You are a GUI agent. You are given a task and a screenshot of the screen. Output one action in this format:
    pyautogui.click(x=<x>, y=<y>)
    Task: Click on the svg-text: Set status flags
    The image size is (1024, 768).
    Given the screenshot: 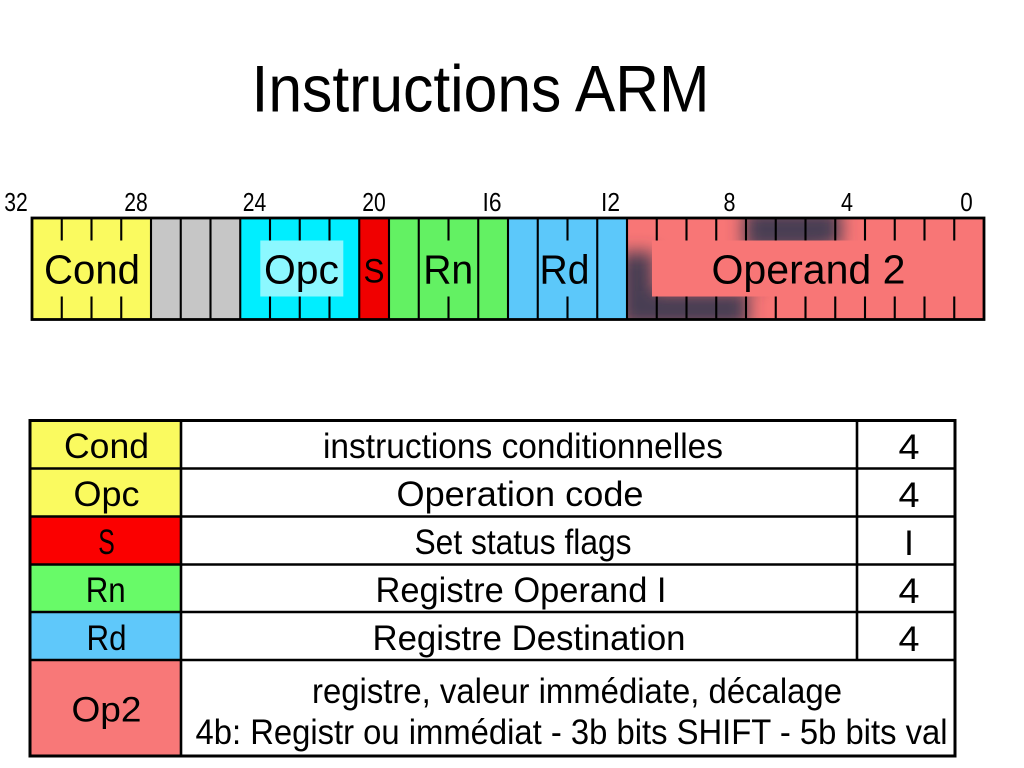 What is the action you would take?
    pyautogui.click(x=523, y=542)
    